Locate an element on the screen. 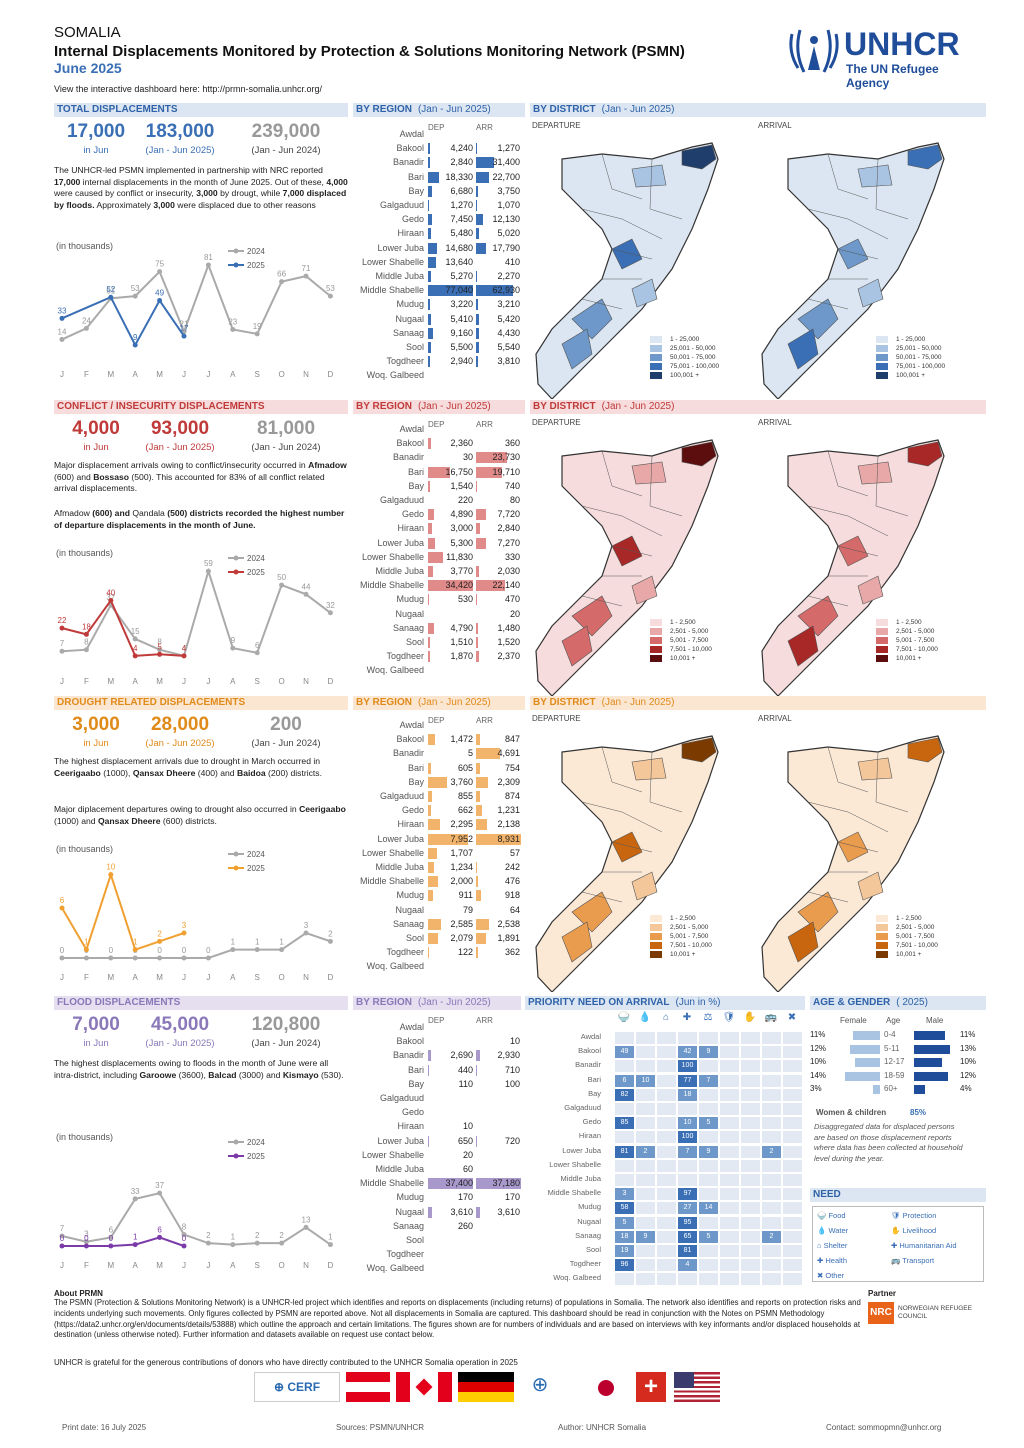 This screenshot has width=1024, height=1448. legend-text: 10,001 + is located at coordinates (683, 658).